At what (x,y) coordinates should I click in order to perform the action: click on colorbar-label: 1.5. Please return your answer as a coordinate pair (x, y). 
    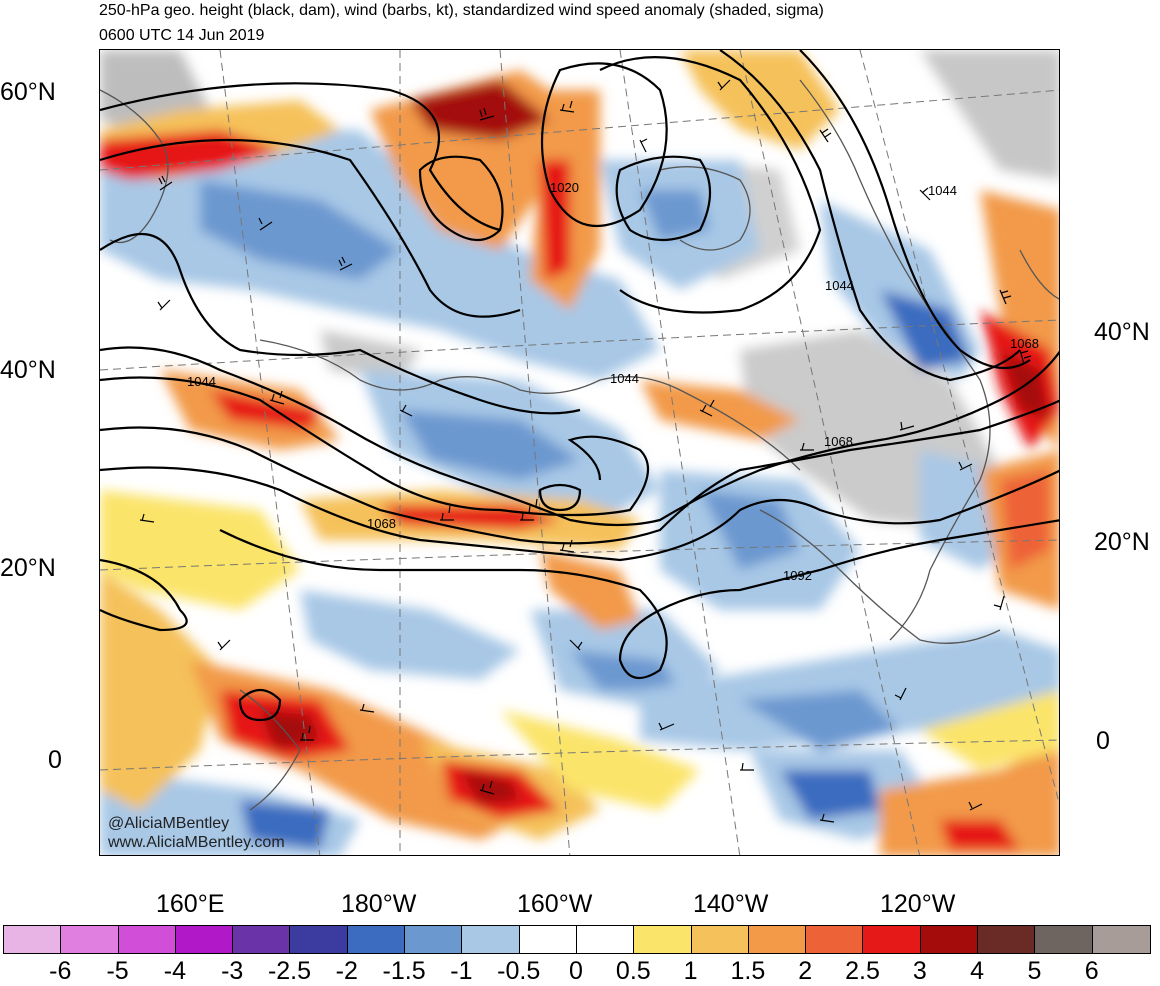
    Looking at the image, I should click on (748, 971).